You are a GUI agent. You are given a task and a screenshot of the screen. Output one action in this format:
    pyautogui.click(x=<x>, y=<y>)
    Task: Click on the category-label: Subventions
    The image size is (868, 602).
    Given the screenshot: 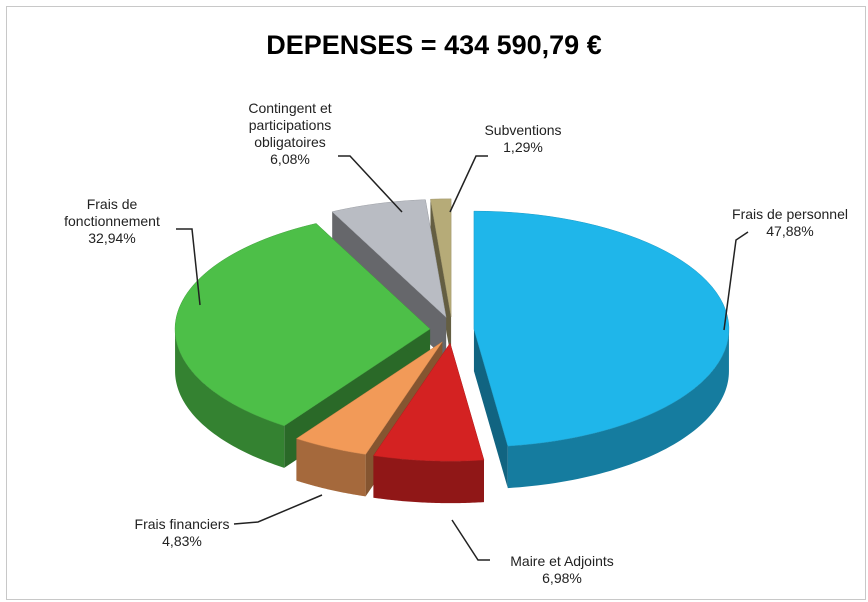 What is the action you would take?
    pyautogui.click(x=523, y=130)
    